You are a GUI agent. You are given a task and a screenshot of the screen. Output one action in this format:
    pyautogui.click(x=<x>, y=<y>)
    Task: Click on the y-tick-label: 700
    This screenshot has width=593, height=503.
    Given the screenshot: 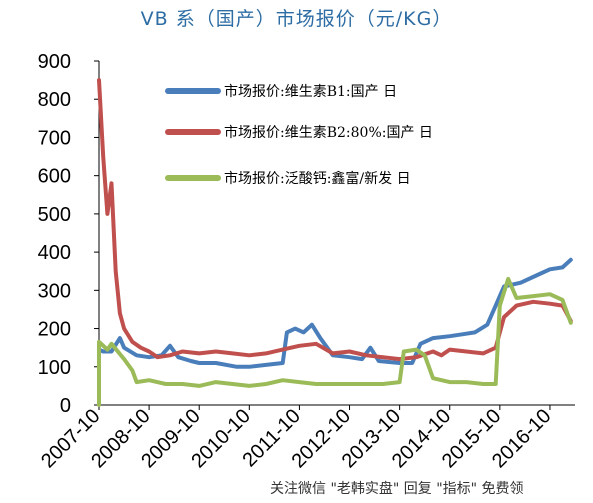 What is the action you would take?
    pyautogui.click(x=54, y=138)
    